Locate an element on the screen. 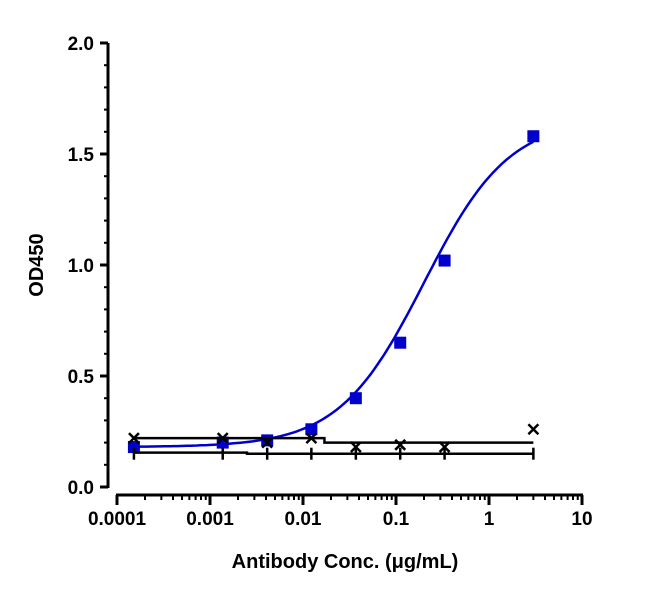 The image size is (663, 595). x-tick-label: 10 is located at coordinates (581, 519).